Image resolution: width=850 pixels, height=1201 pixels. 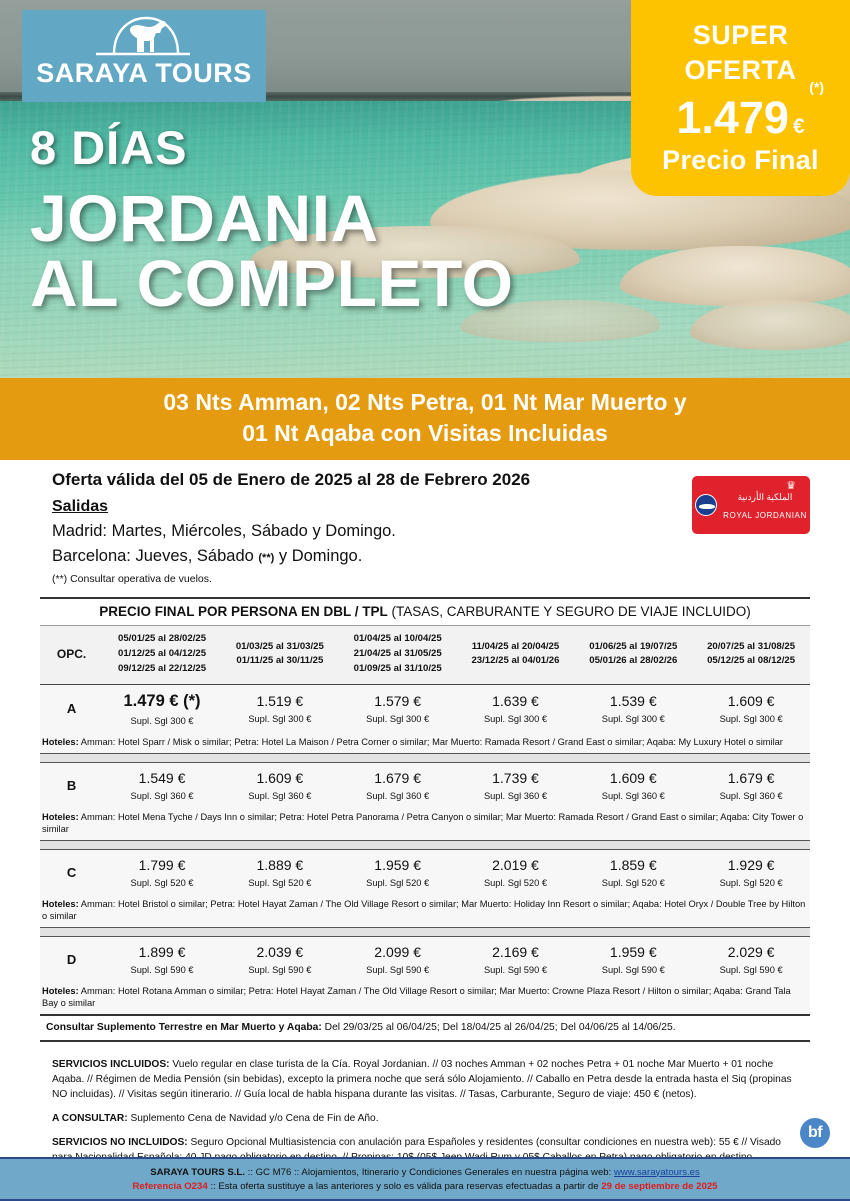 I want to click on row-separator, so click(x=425, y=932).